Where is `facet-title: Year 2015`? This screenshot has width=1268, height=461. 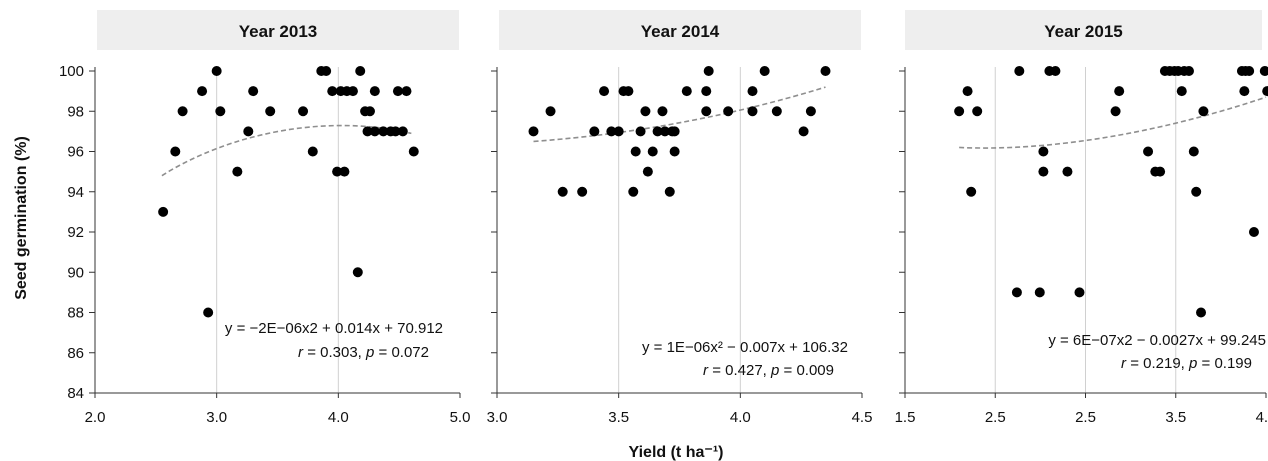
facet-title: Year 2015 is located at coordinates (1083, 31).